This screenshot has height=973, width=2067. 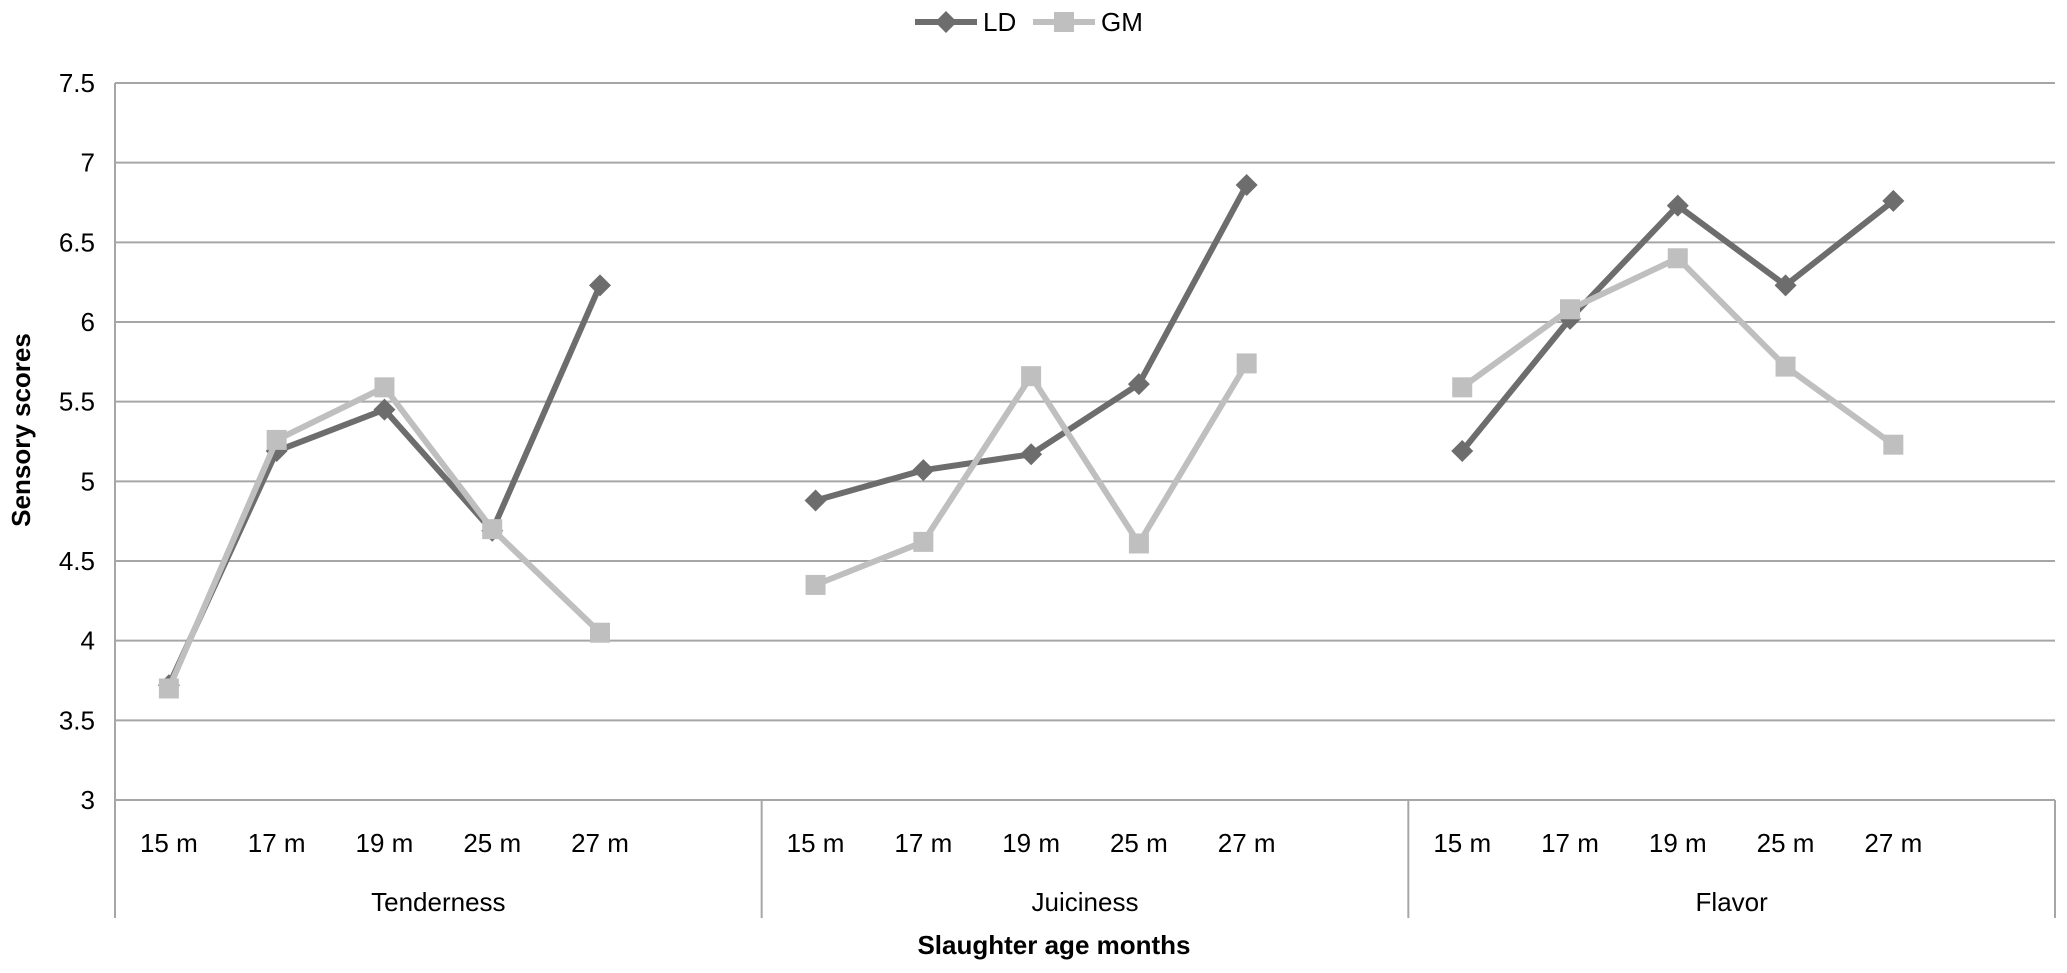 What do you see at coordinates (88, 322) in the screenshot?
I see `y-tick-label: 6` at bounding box center [88, 322].